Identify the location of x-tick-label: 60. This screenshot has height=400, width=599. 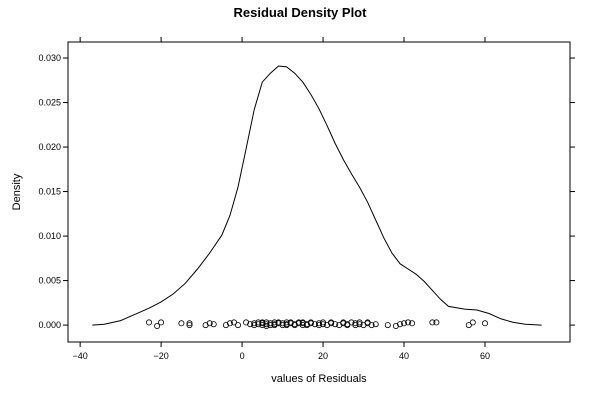
(485, 356).